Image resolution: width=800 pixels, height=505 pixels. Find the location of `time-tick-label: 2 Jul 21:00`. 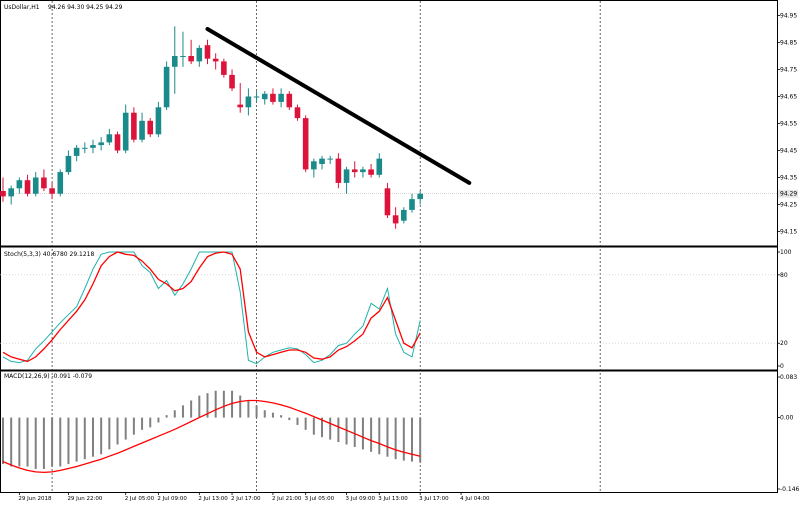

time-tick-label: 2 Jul 21:00 is located at coordinates (287, 499).